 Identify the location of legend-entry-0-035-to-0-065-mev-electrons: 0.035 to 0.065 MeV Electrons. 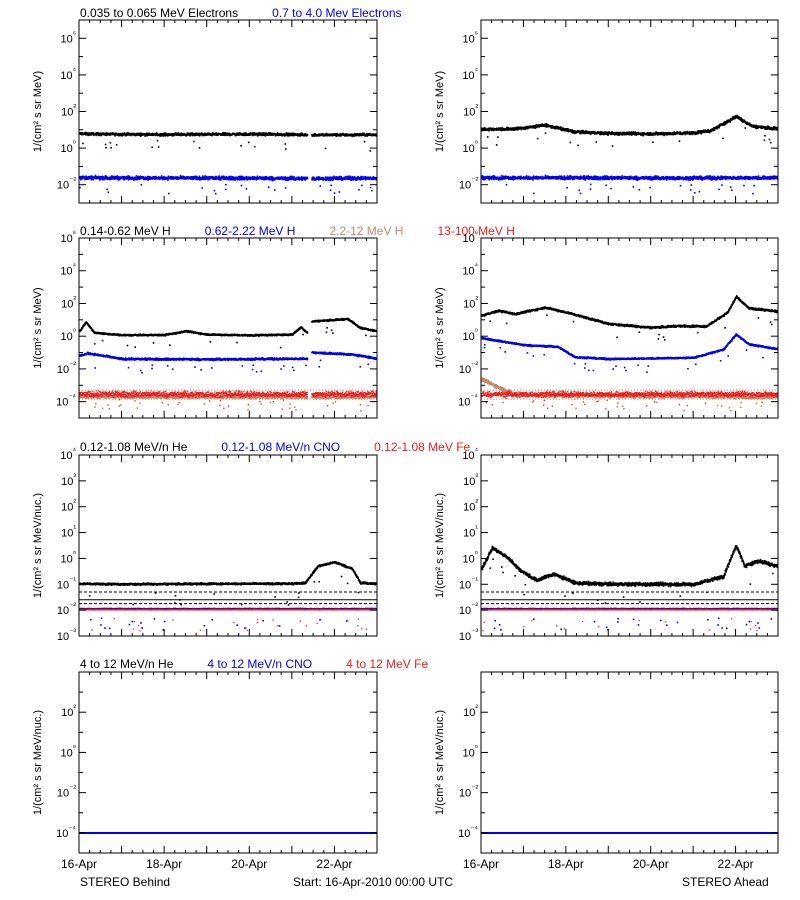
(159, 13).